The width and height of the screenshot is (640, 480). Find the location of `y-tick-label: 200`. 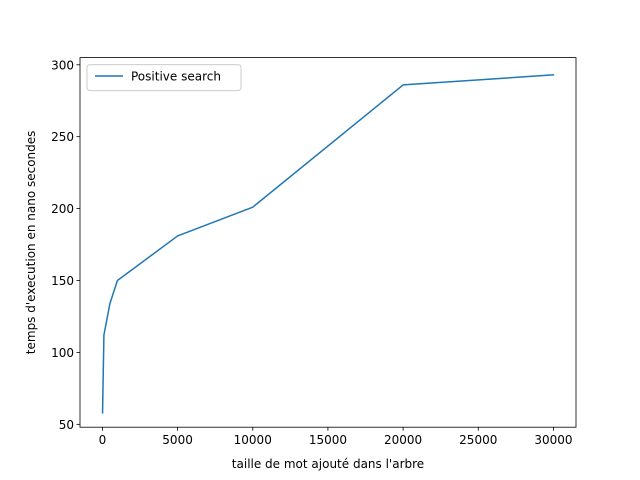

y-tick-label: 200 is located at coordinates (62, 209).